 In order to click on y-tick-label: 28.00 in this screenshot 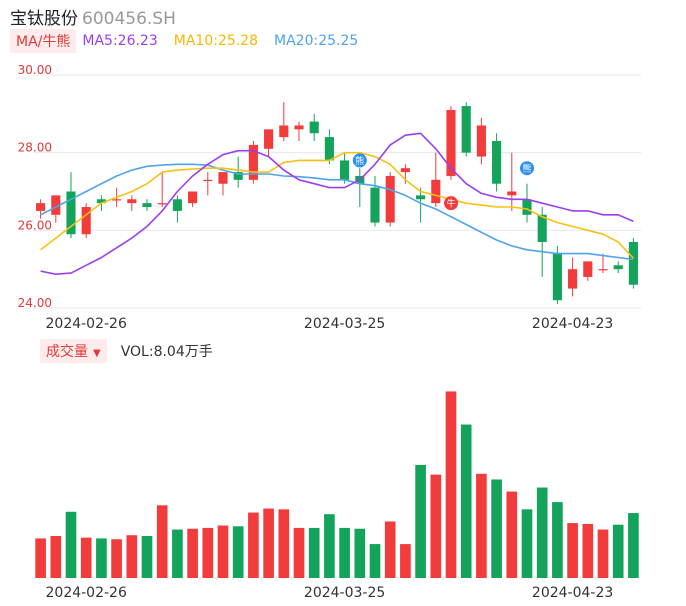, I will do `click(35, 148)`.